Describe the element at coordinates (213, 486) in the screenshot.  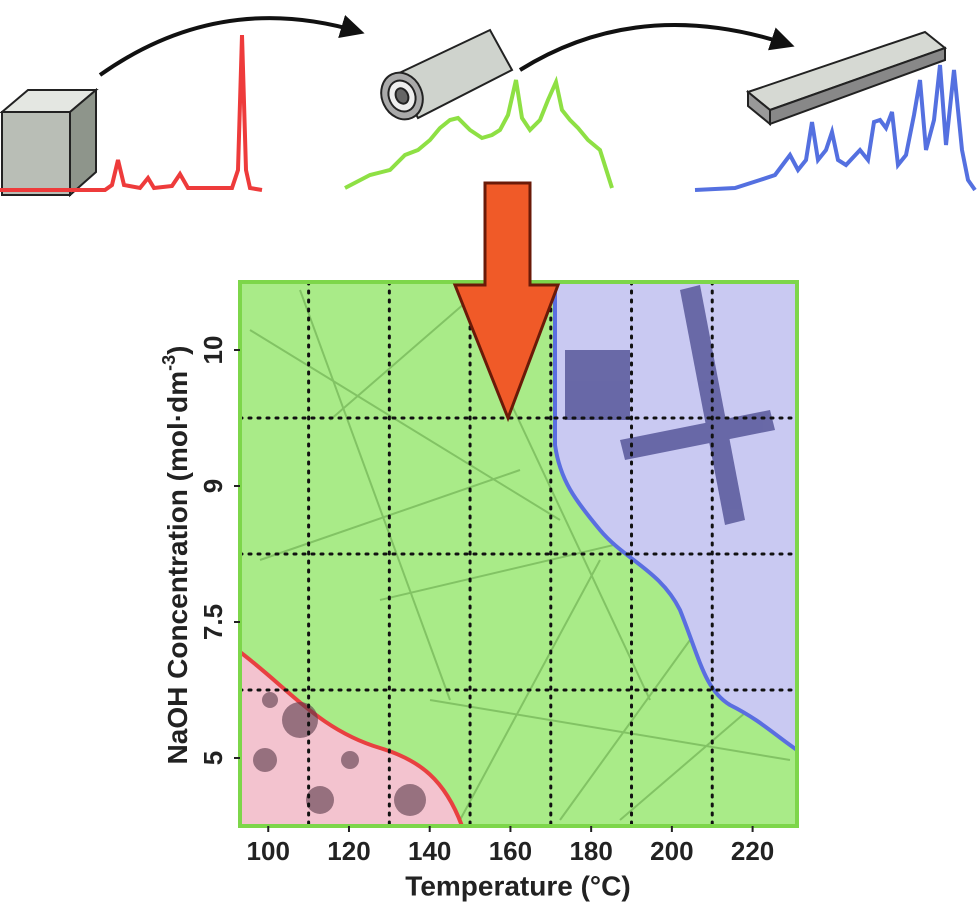
I see `y-tick-label: 9` at that location.